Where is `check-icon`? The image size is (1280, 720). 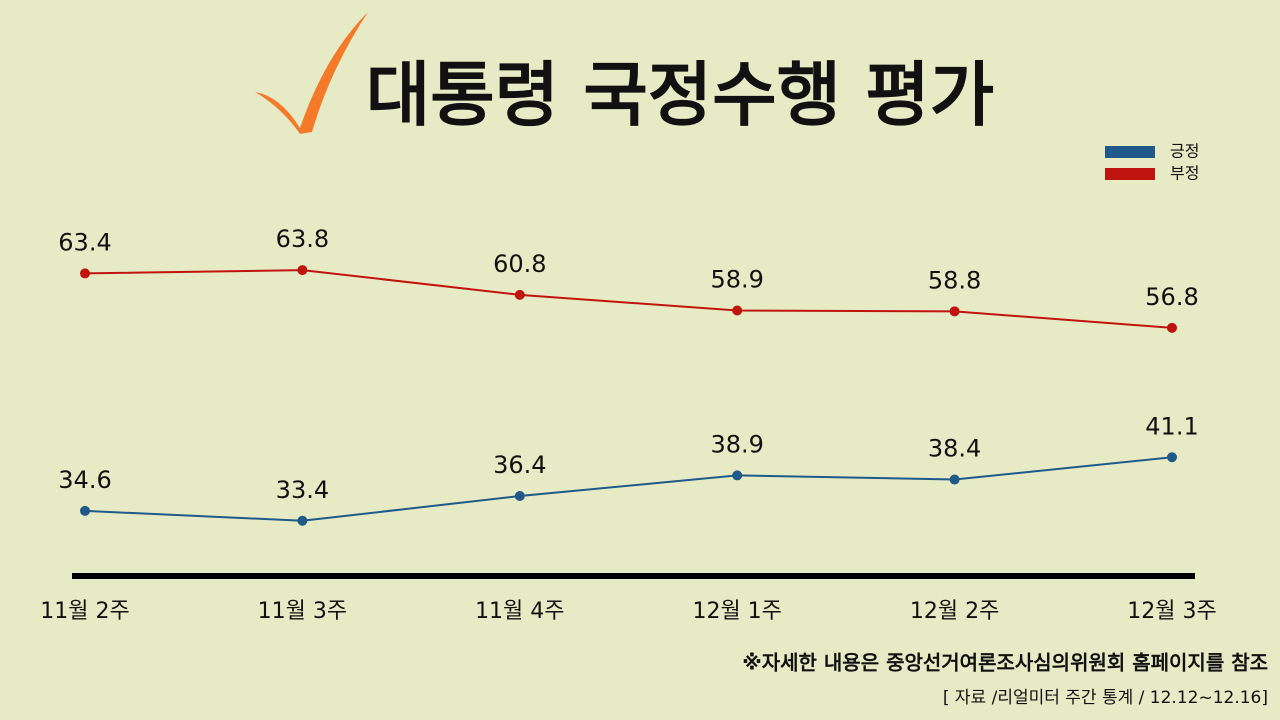
check-icon is located at coordinates (311, 73).